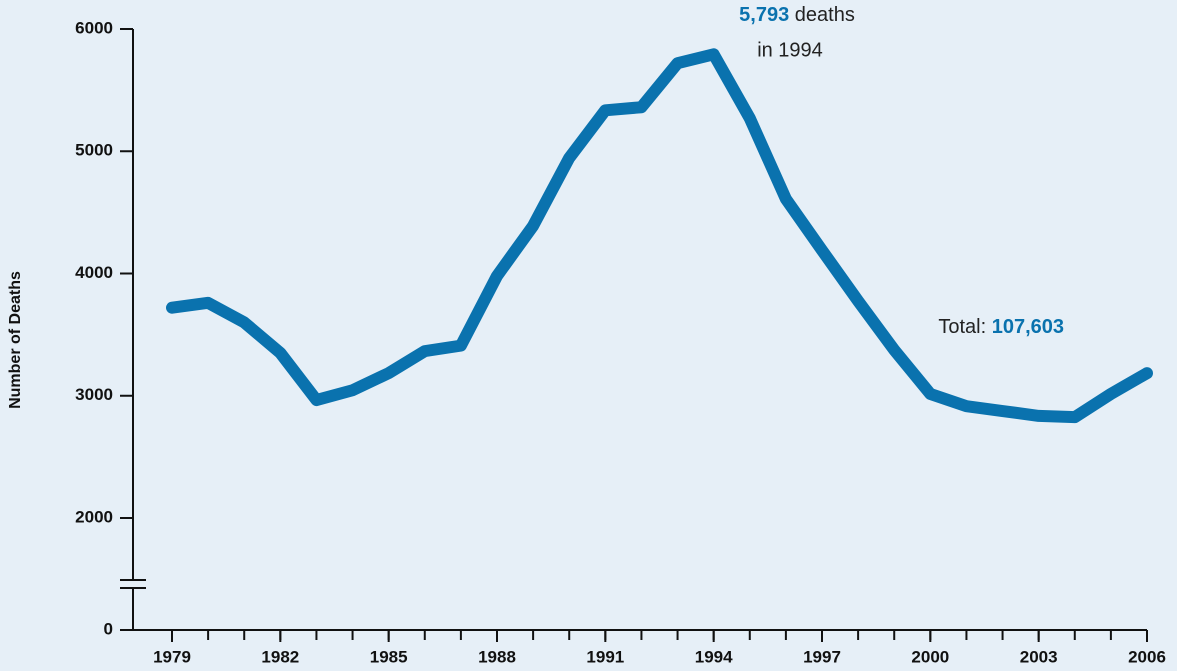  I want to click on annotation-text: deaths, so click(822, 15).